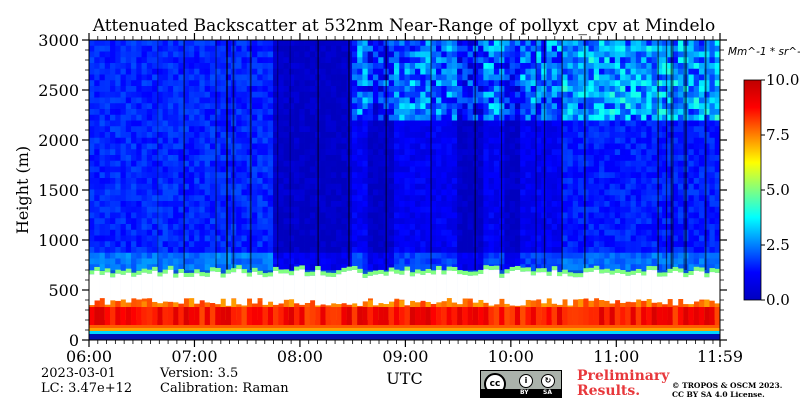 The height and width of the screenshot is (400, 800). Describe the element at coordinates (349, 155) in the screenshot. I see `signal-gap-stripe` at that location.